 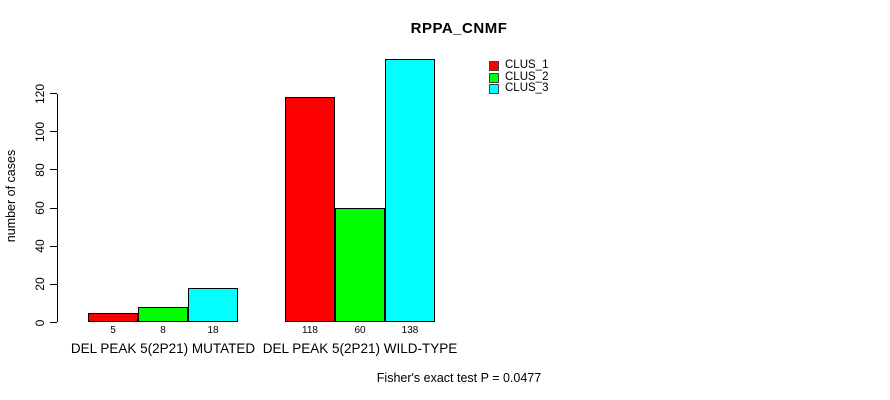 What do you see at coordinates (410, 191) in the screenshot?
I see `bar-clus_3-group2` at bounding box center [410, 191].